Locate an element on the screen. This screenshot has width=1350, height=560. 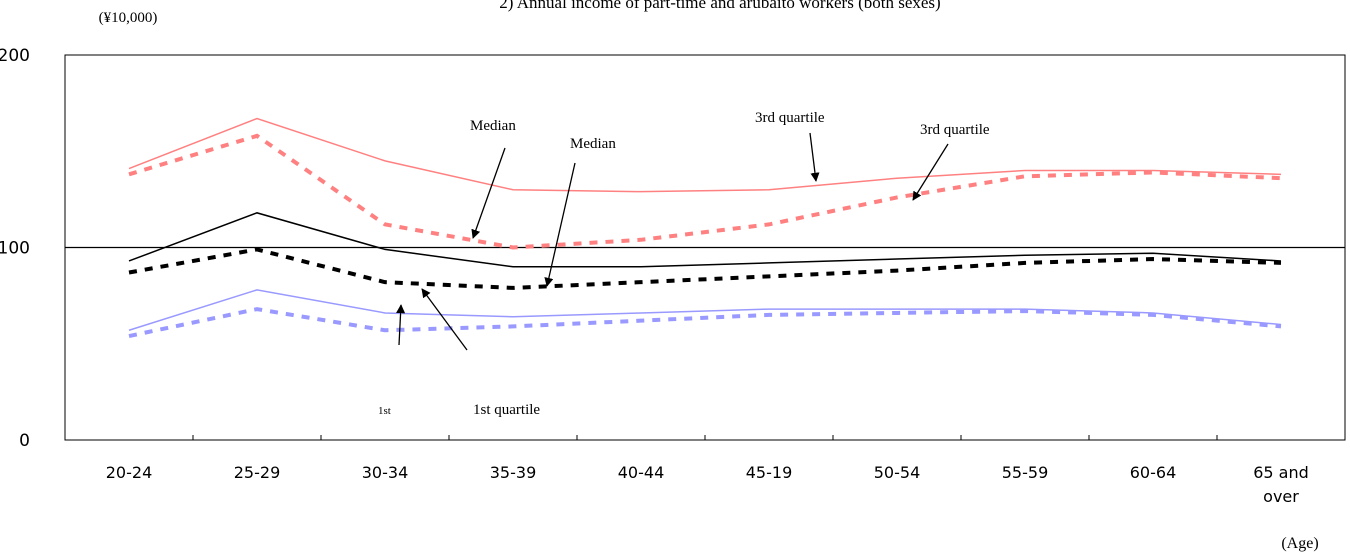
arrow-1st-quartile-diagonal is located at coordinates (444, 319).